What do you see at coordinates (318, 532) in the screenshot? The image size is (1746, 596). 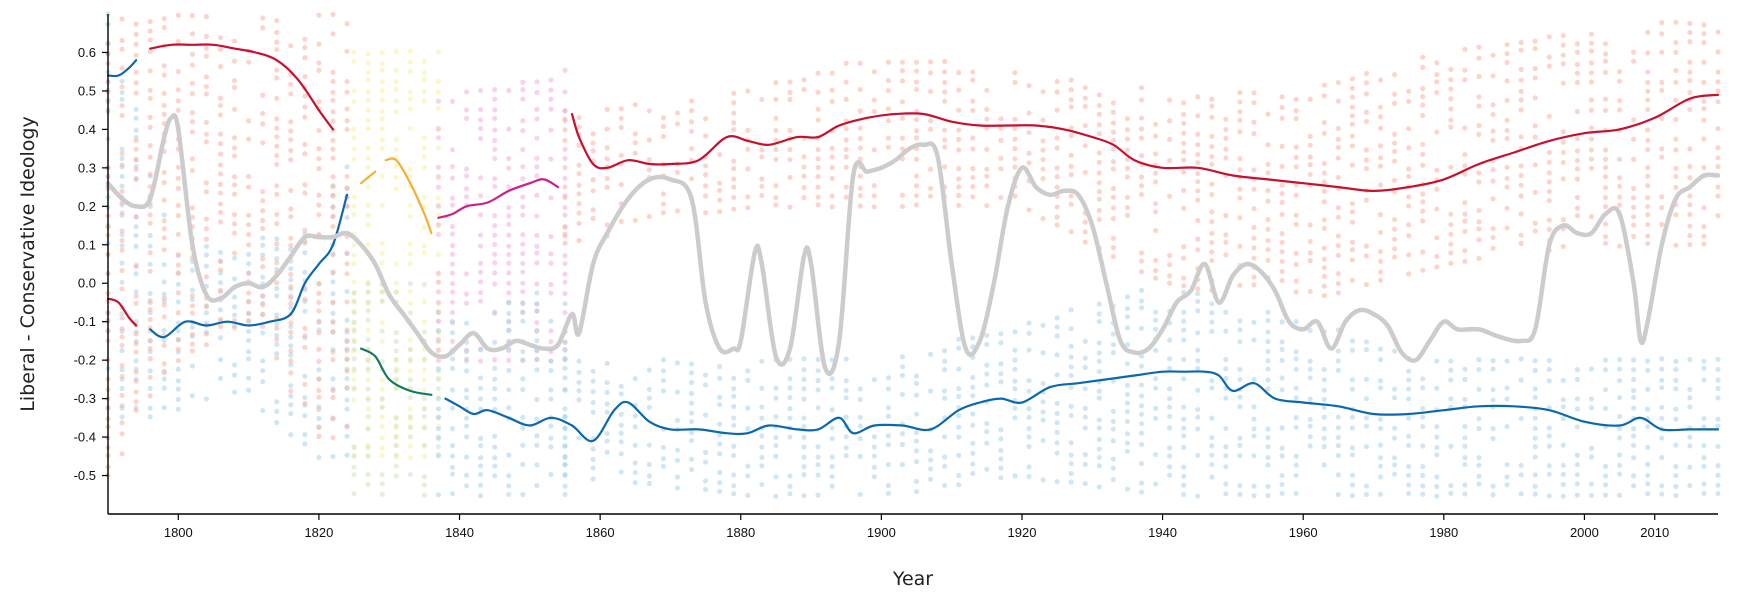 I see `x-tick-label: 1820` at bounding box center [318, 532].